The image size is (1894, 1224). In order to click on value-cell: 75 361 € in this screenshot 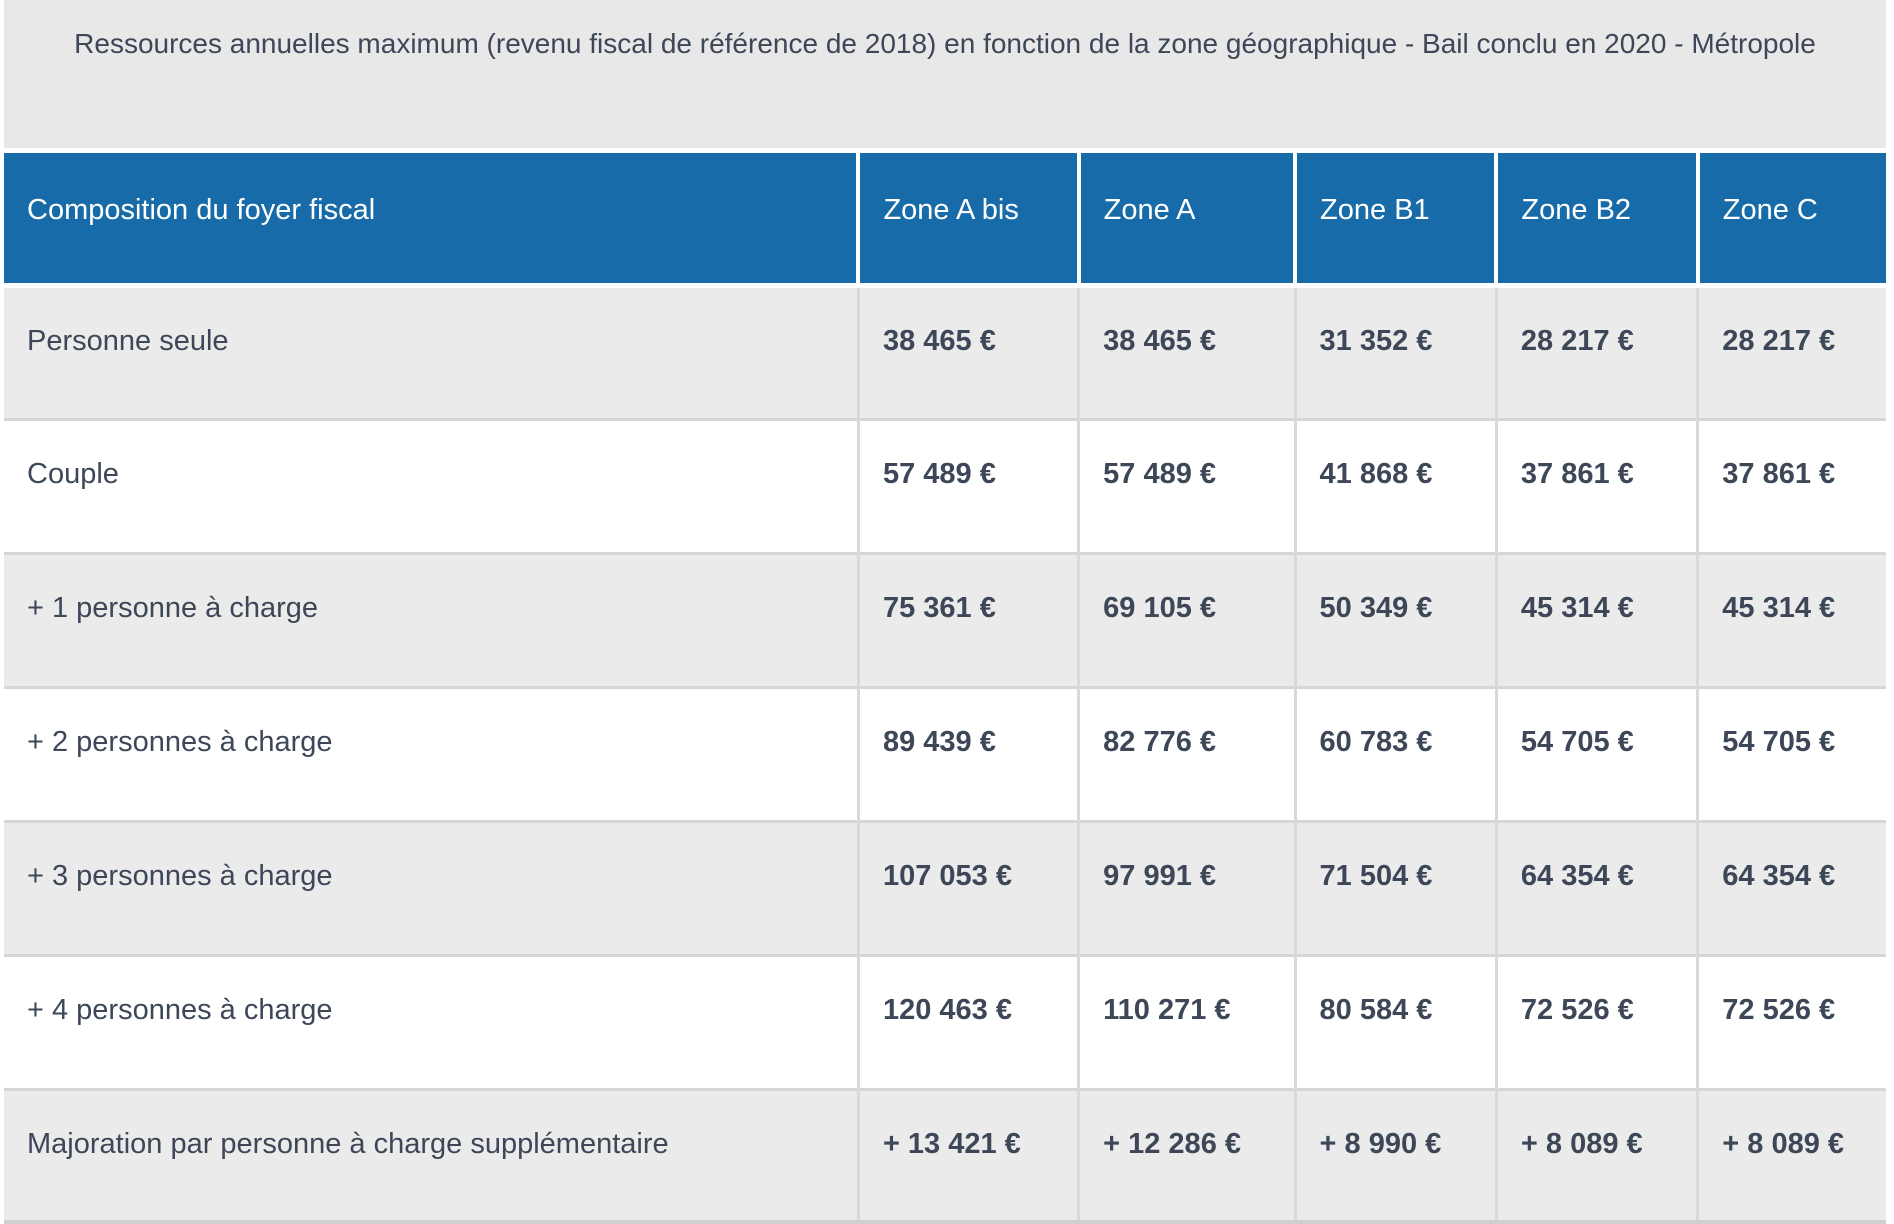, I will do `click(967, 620)`.